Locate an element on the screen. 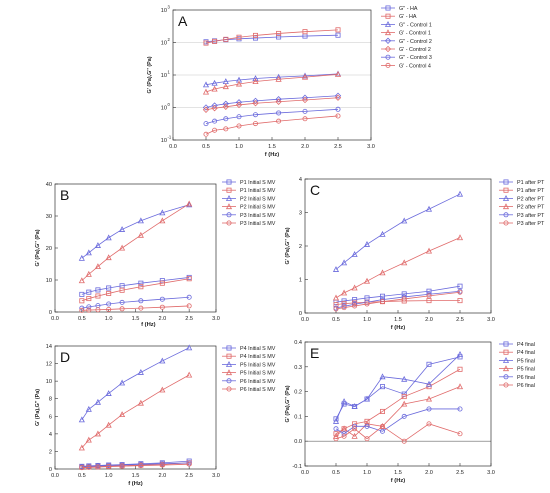 This screenshot has width=550, height=493. legend-label: P4 Initial S MV is located at coordinates (258, 357).